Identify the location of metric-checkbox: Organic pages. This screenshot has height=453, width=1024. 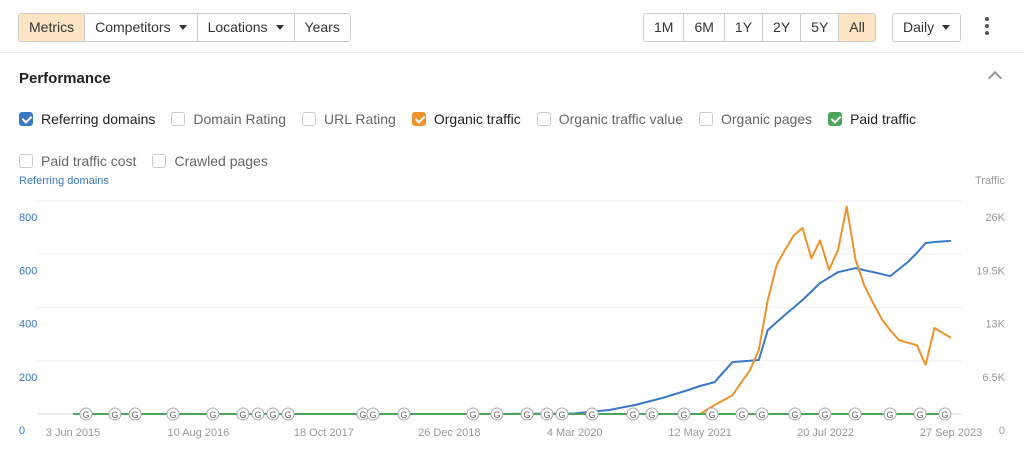
(755, 119).